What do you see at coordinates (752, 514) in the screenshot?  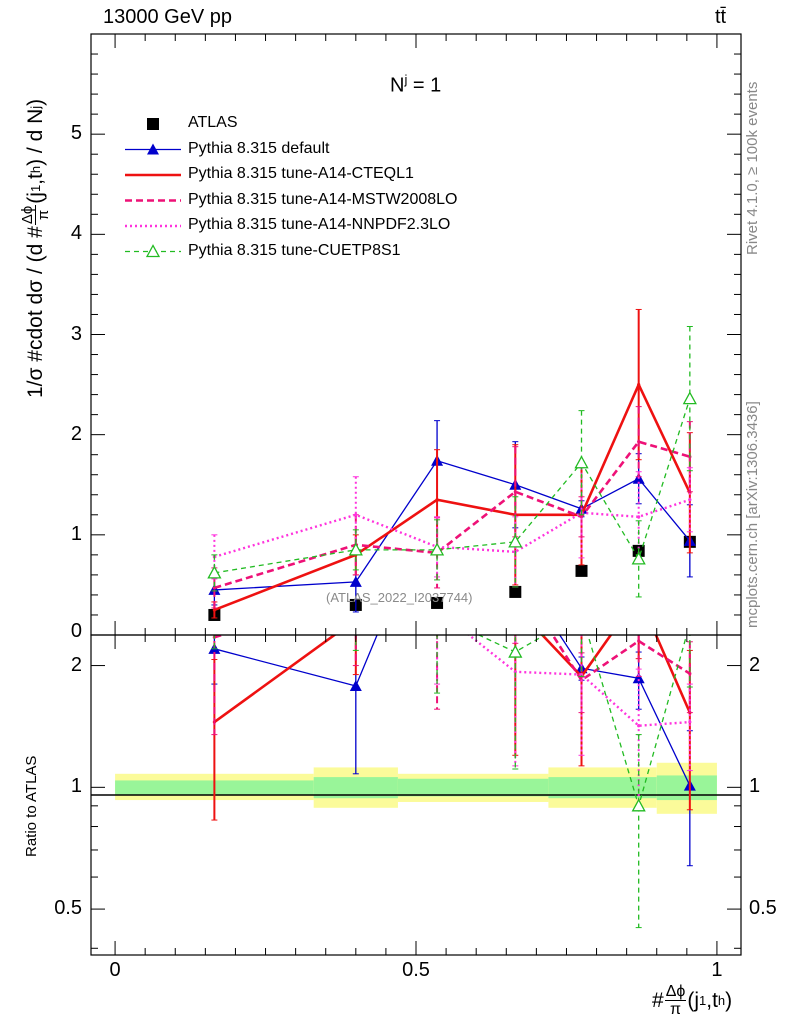 I see `mcplots-label: mcplots.cern.ch [arXiv:1306.3436]` at bounding box center [752, 514].